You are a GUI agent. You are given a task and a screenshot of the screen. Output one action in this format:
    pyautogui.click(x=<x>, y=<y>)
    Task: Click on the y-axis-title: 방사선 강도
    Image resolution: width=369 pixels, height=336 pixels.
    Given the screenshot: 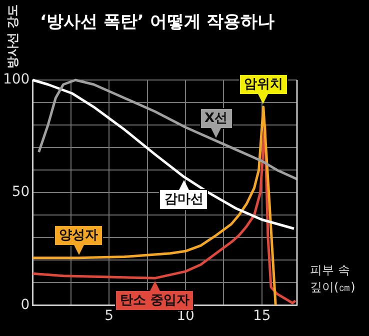 What is the action you would take?
    pyautogui.click(x=12, y=37)
    